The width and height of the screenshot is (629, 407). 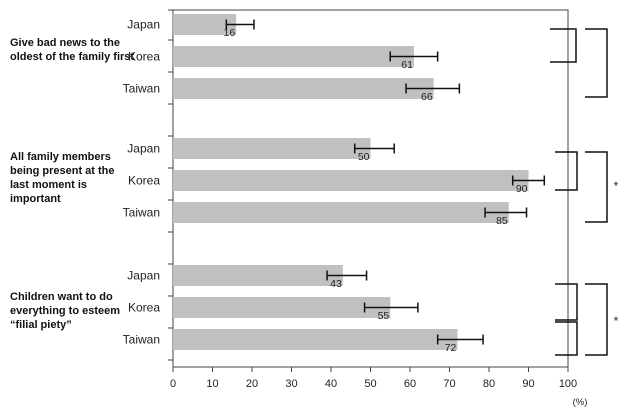 What do you see at coordinates (291, 384) in the screenshot?
I see `x-tick-label: 30` at bounding box center [291, 384].